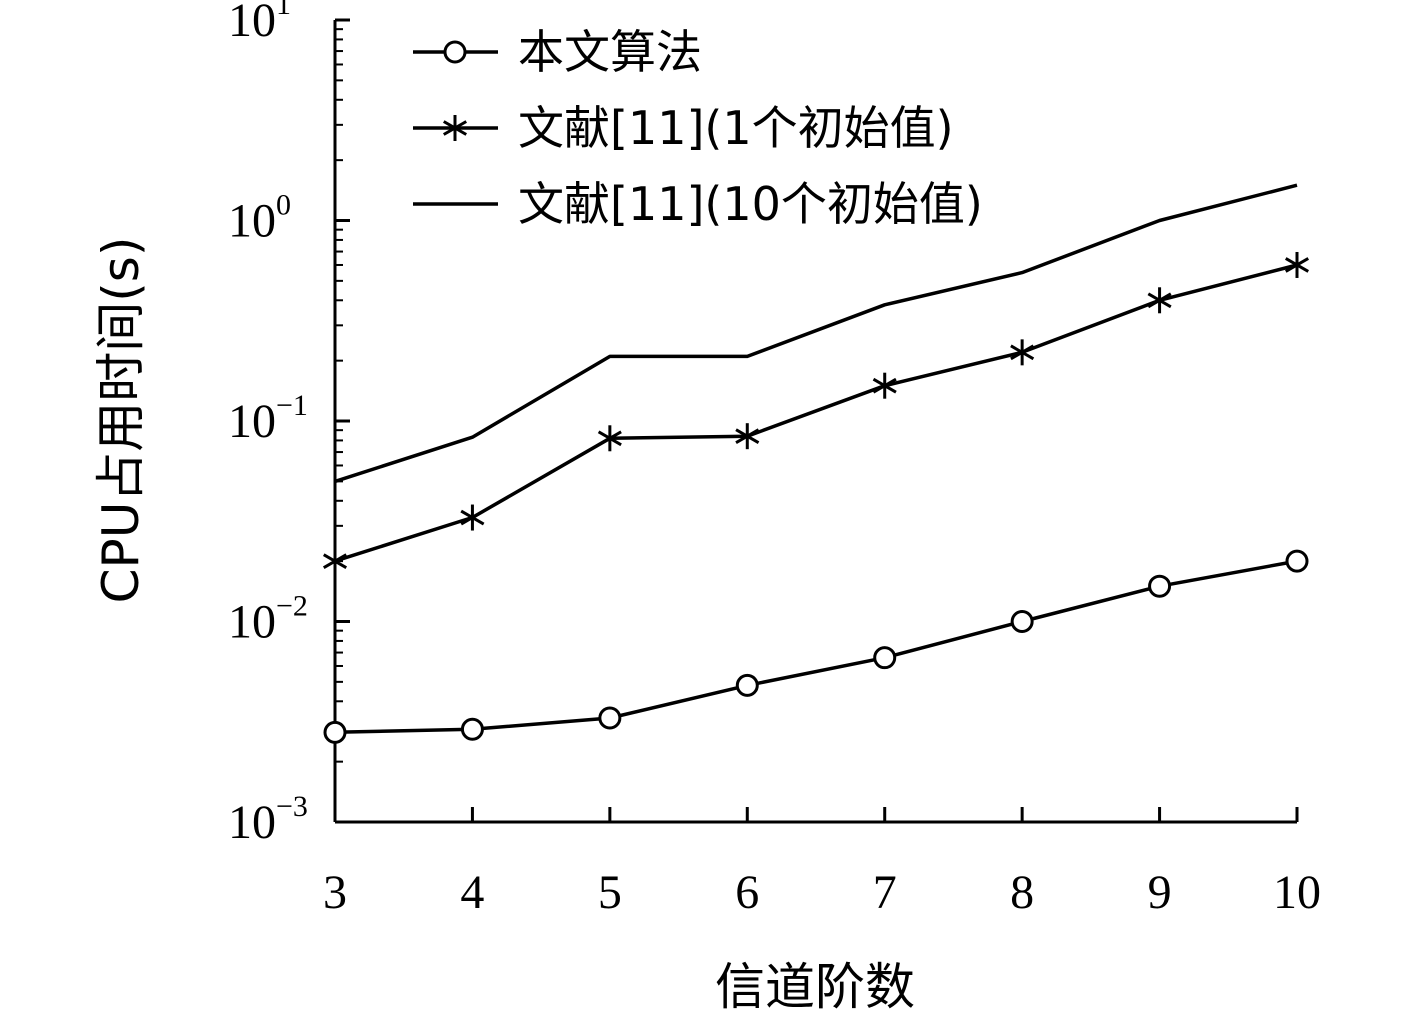  I want to click on x-tick-label: 3, so click(335, 892).